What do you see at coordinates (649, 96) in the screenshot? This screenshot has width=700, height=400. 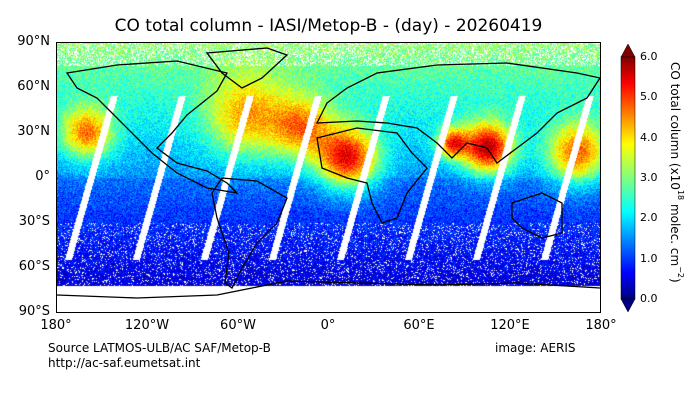 I see `colorbar-tick: 5.0` at bounding box center [649, 96].